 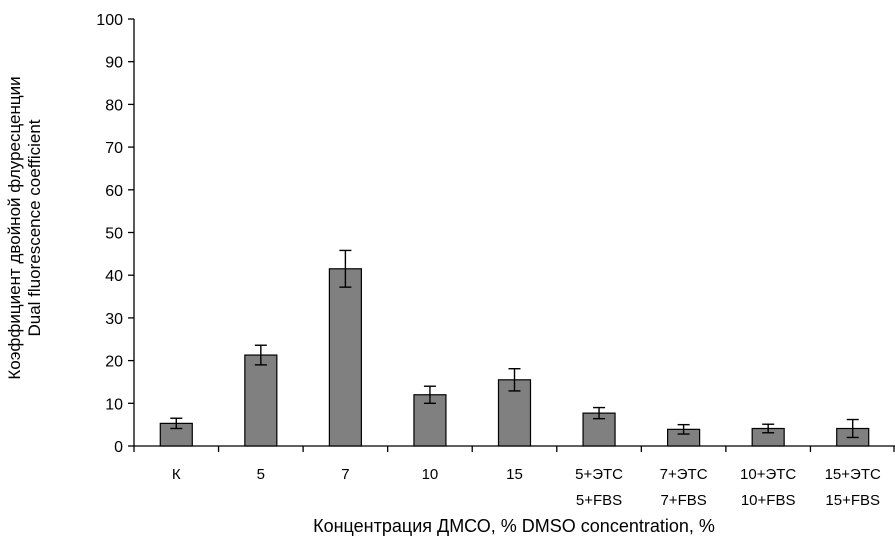 I want to click on y-tick-label: 90, so click(x=114, y=63).